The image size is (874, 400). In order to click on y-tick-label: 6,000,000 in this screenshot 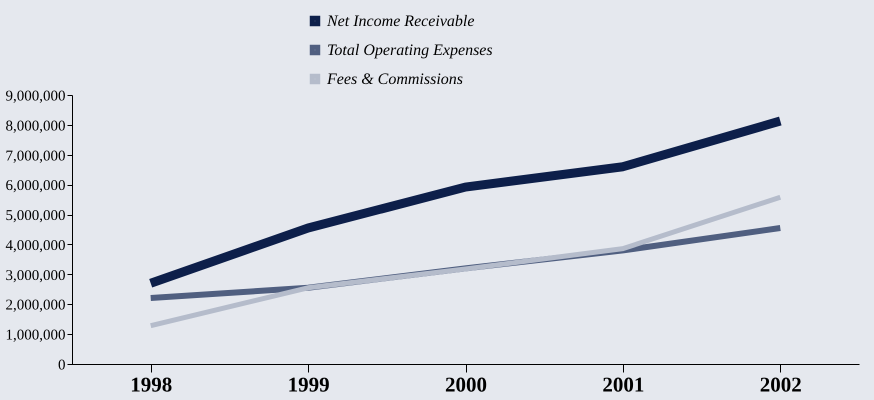, I will do `click(36, 186)`.